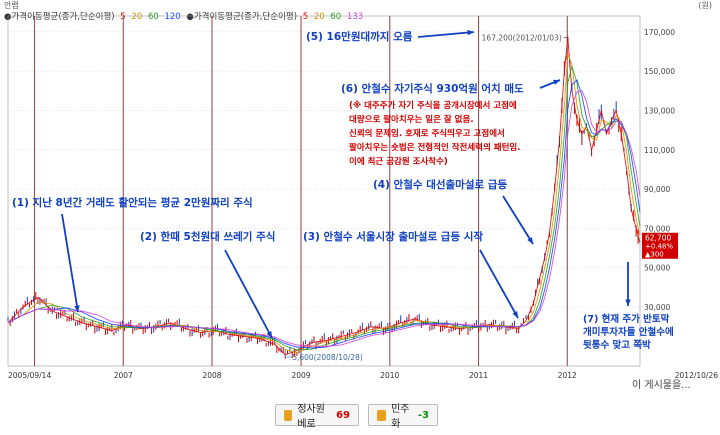 The height and width of the screenshot is (435, 720). What do you see at coordinates (123, 375) in the screenshot?
I see `x-tick-label: 2007` at bounding box center [123, 375].